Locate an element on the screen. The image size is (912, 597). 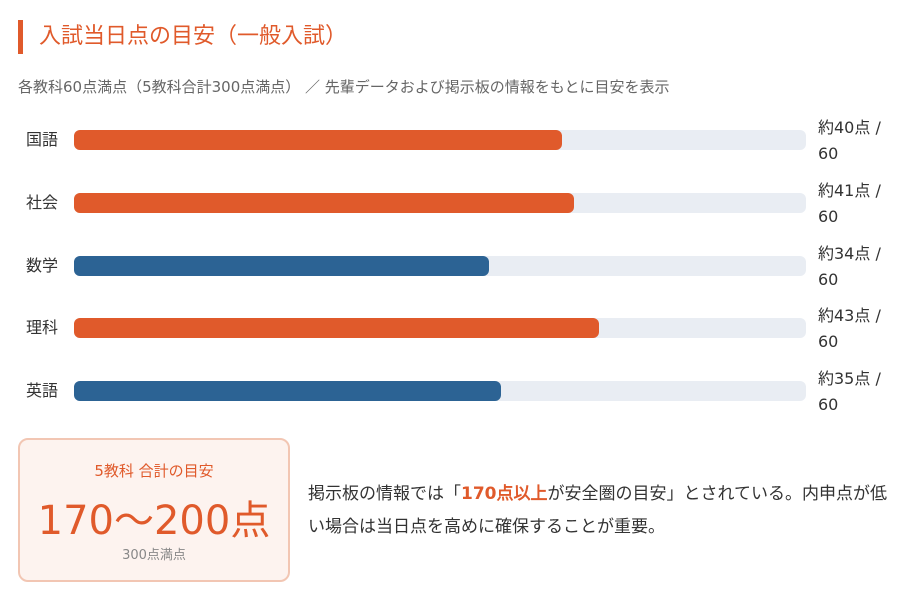
category-label: 理科 is located at coordinates (42, 328).